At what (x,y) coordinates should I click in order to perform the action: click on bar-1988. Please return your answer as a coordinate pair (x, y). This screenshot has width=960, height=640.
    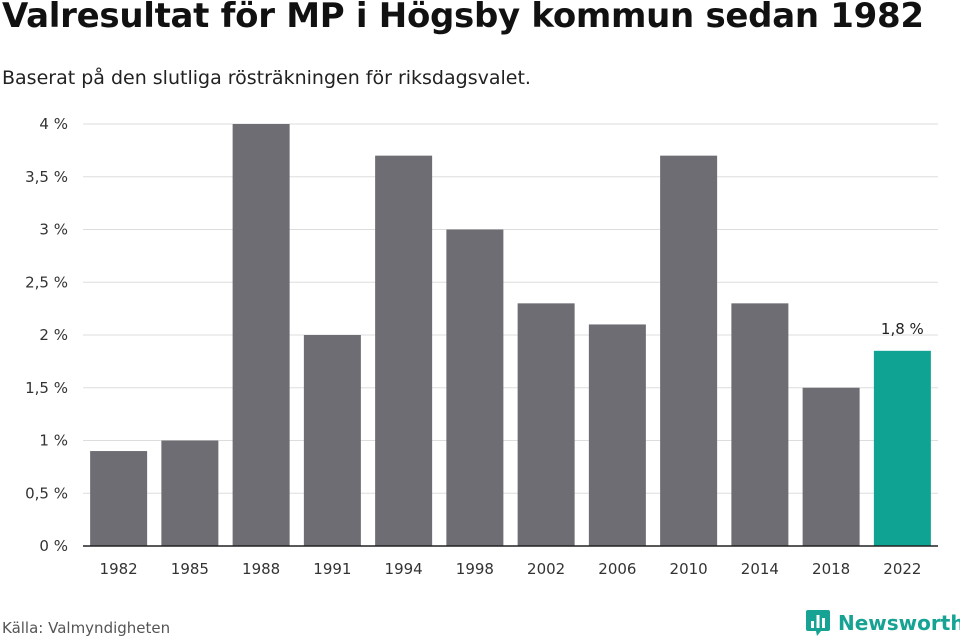
    Looking at the image, I should click on (261, 335).